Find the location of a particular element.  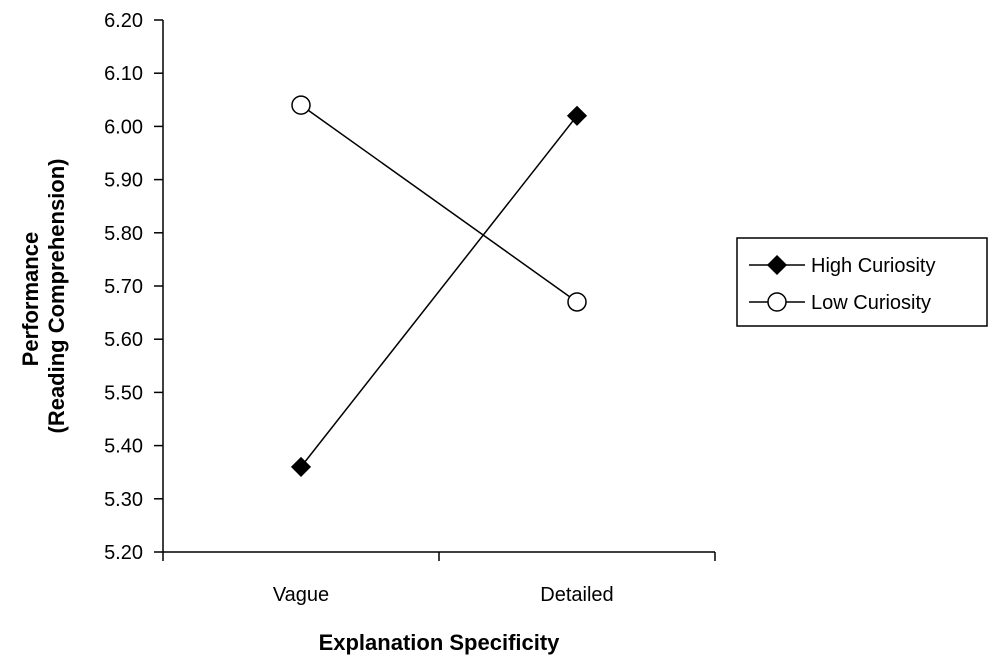

series-line-high-curiosity is located at coordinates (439, 291).